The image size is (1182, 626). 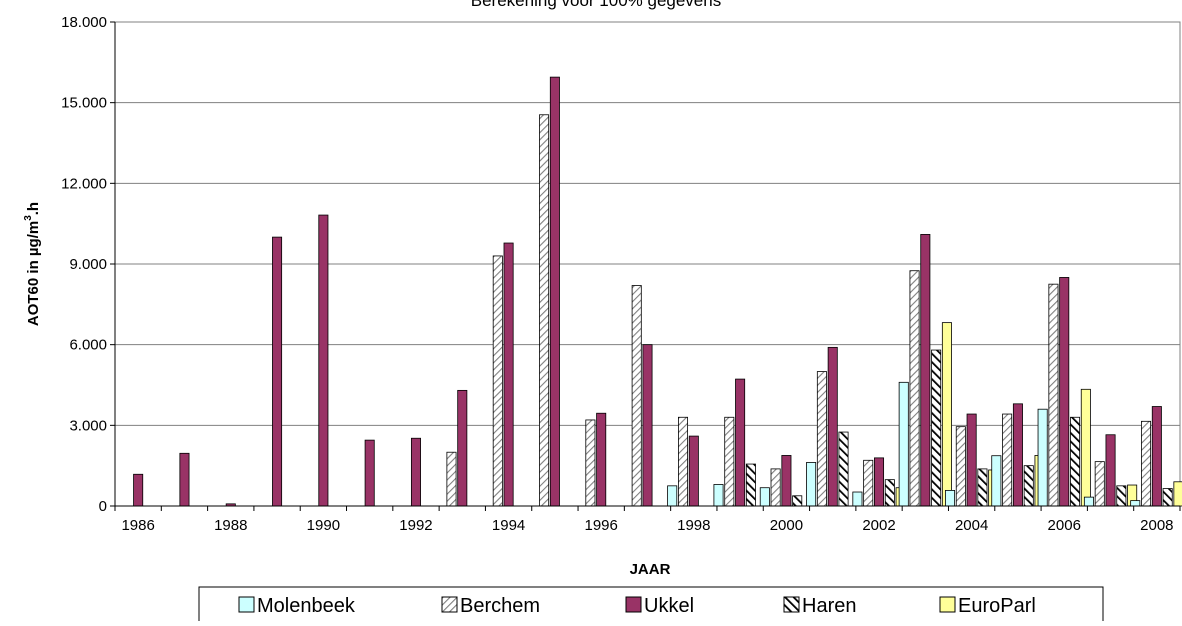 What do you see at coordinates (797, 501) in the screenshot?
I see `bar-haren-2000` at bounding box center [797, 501].